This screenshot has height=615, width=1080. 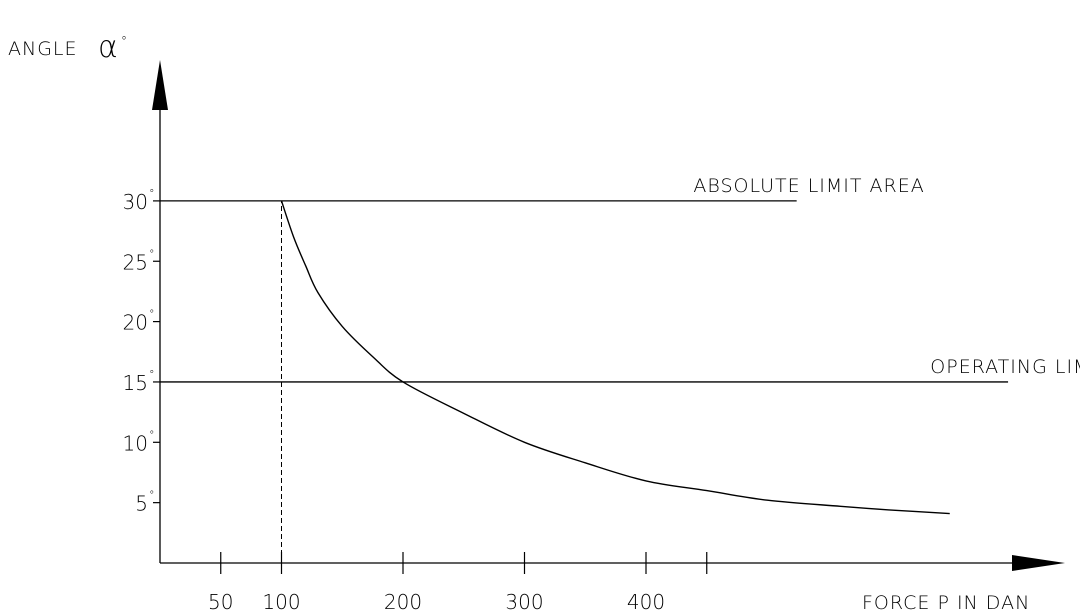 What do you see at coordinates (108, 47) in the screenshot?
I see `y-axis-symbol: α` at bounding box center [108, 47].